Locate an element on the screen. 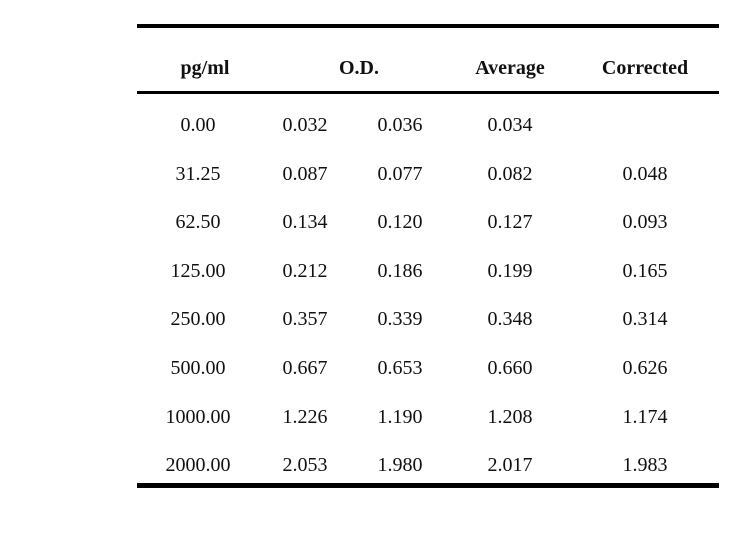  cell-concentration: 500.00 is located at coordinates (198, 368).